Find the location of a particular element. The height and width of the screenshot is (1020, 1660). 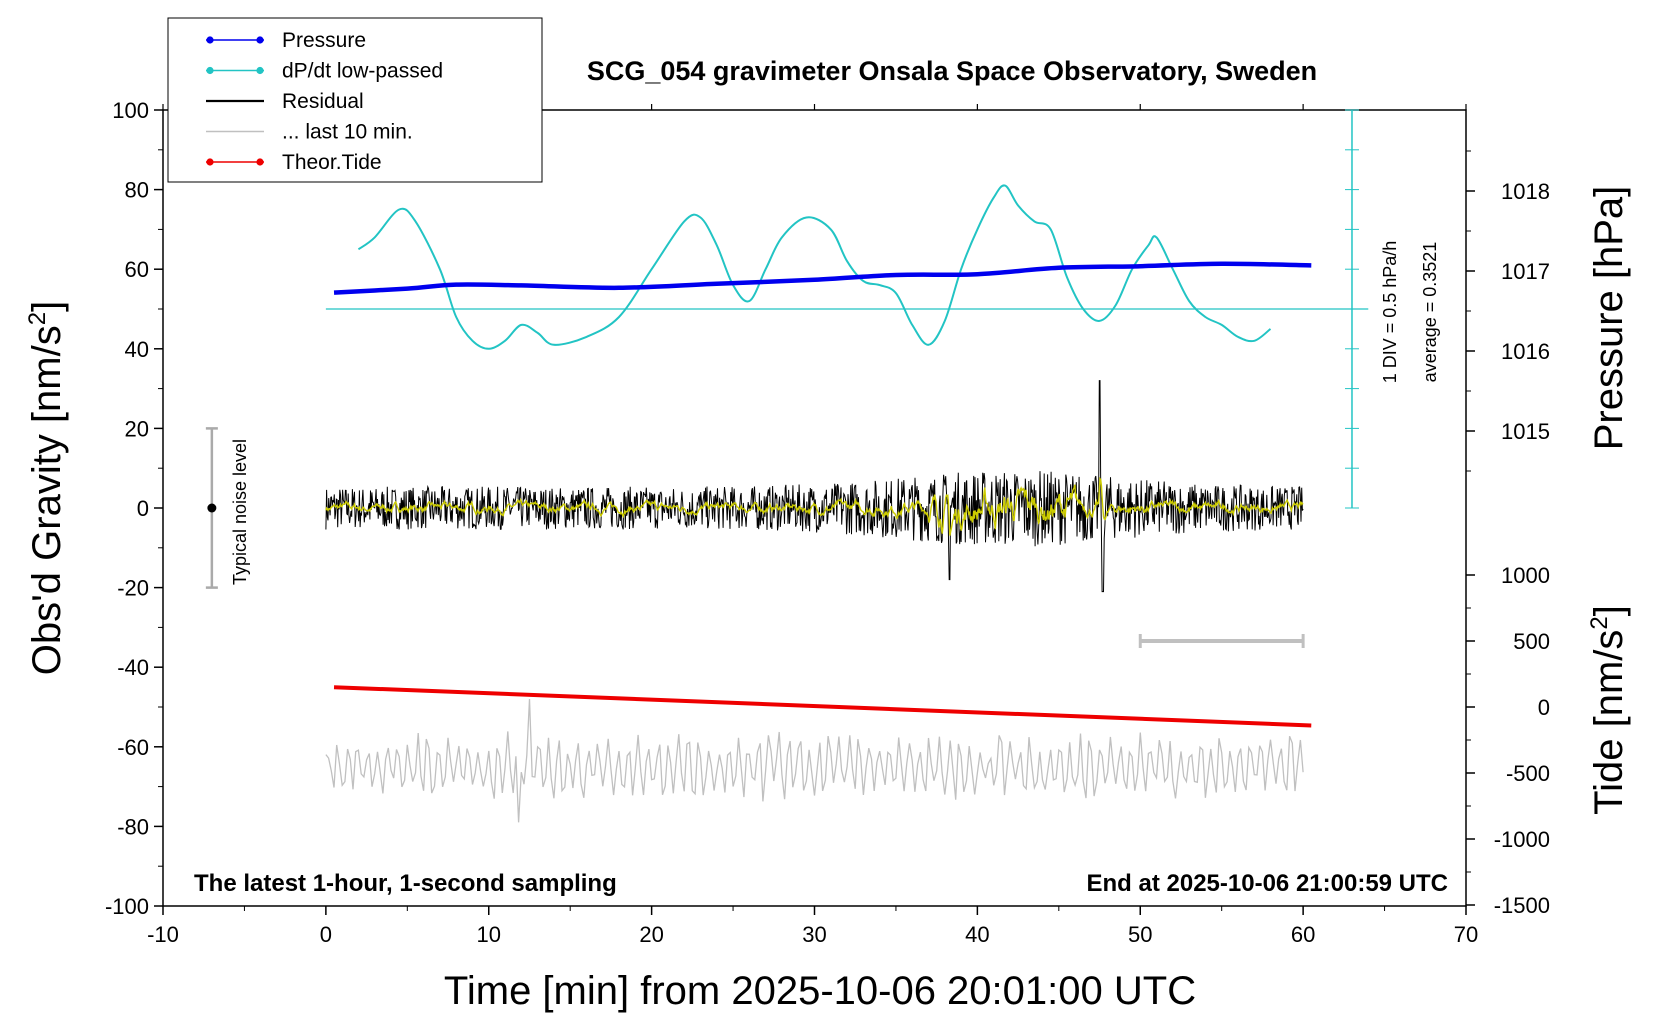

tide-tick-label: -1500 is located at coordinates (1522, 905).